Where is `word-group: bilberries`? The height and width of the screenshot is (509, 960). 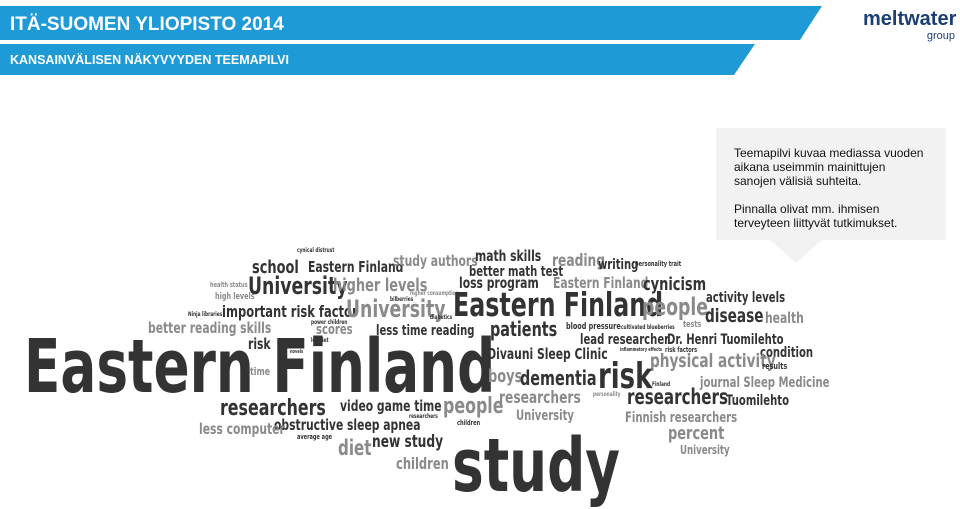 word-group: bilberries is located at coordinates (401, 299).